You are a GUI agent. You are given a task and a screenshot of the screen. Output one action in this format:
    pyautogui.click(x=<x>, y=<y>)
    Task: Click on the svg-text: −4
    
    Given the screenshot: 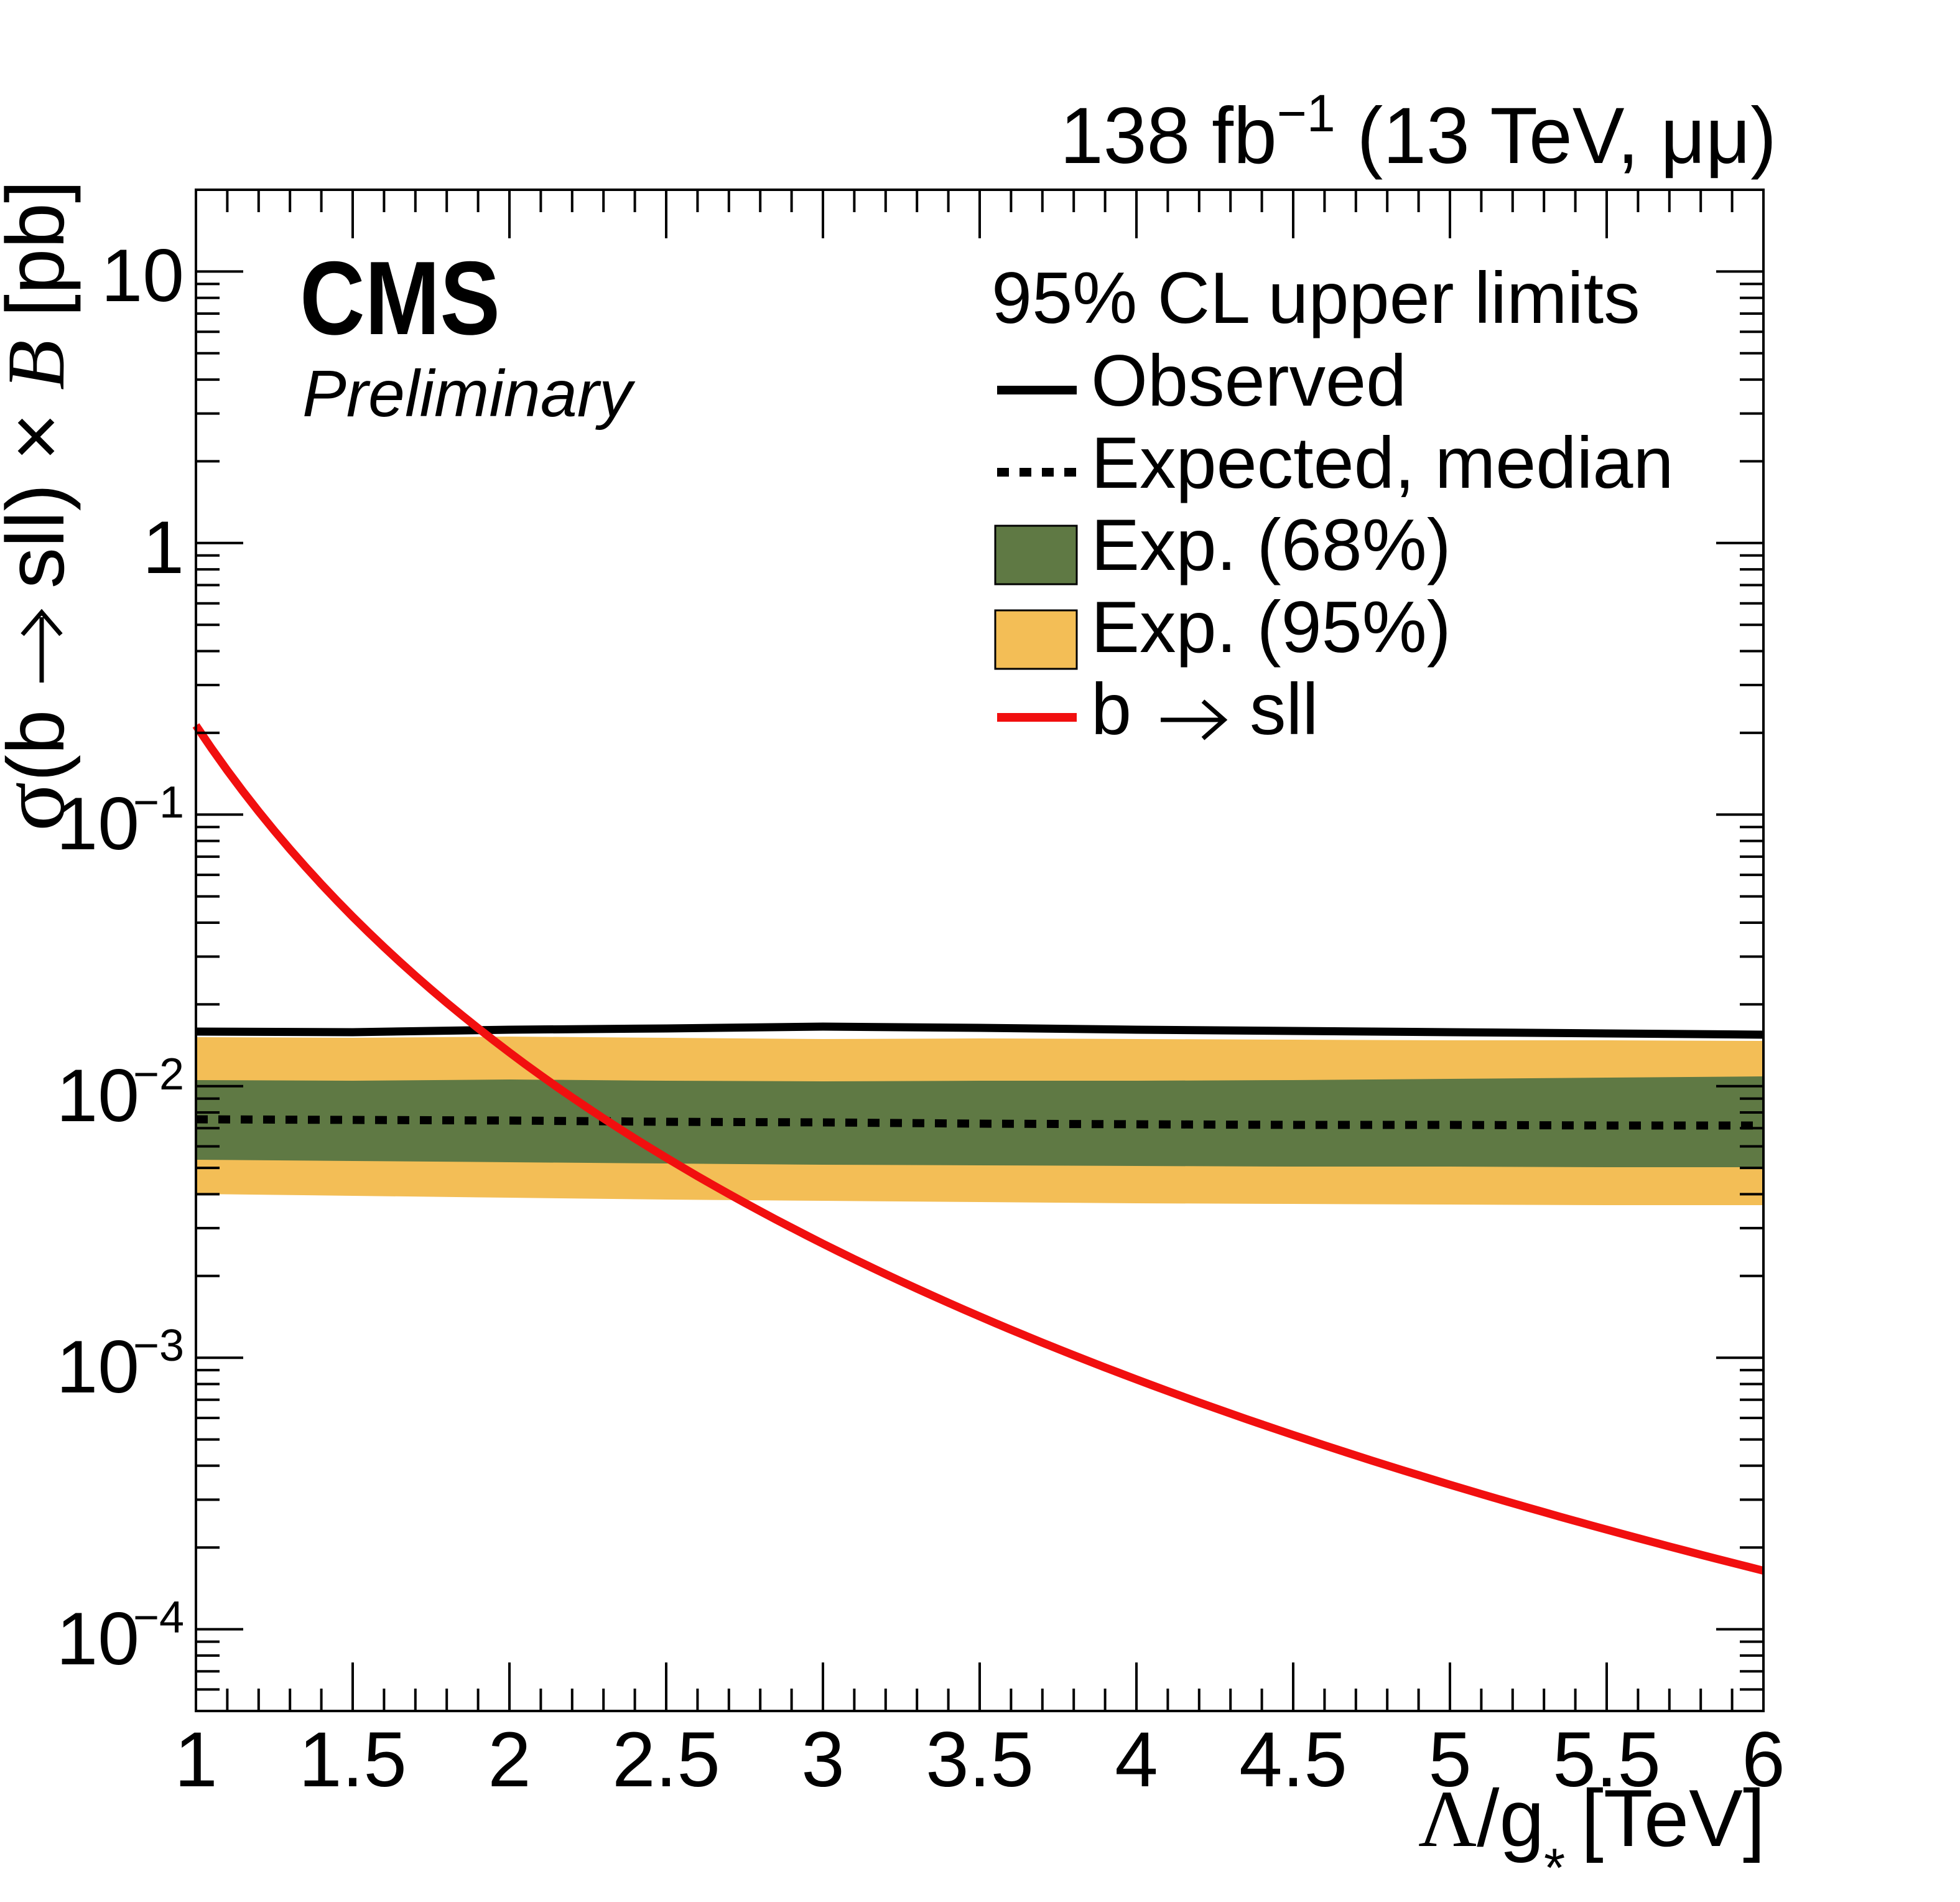 What is the action you would take?
    pyautogui.click(x=158, y=1618)
    